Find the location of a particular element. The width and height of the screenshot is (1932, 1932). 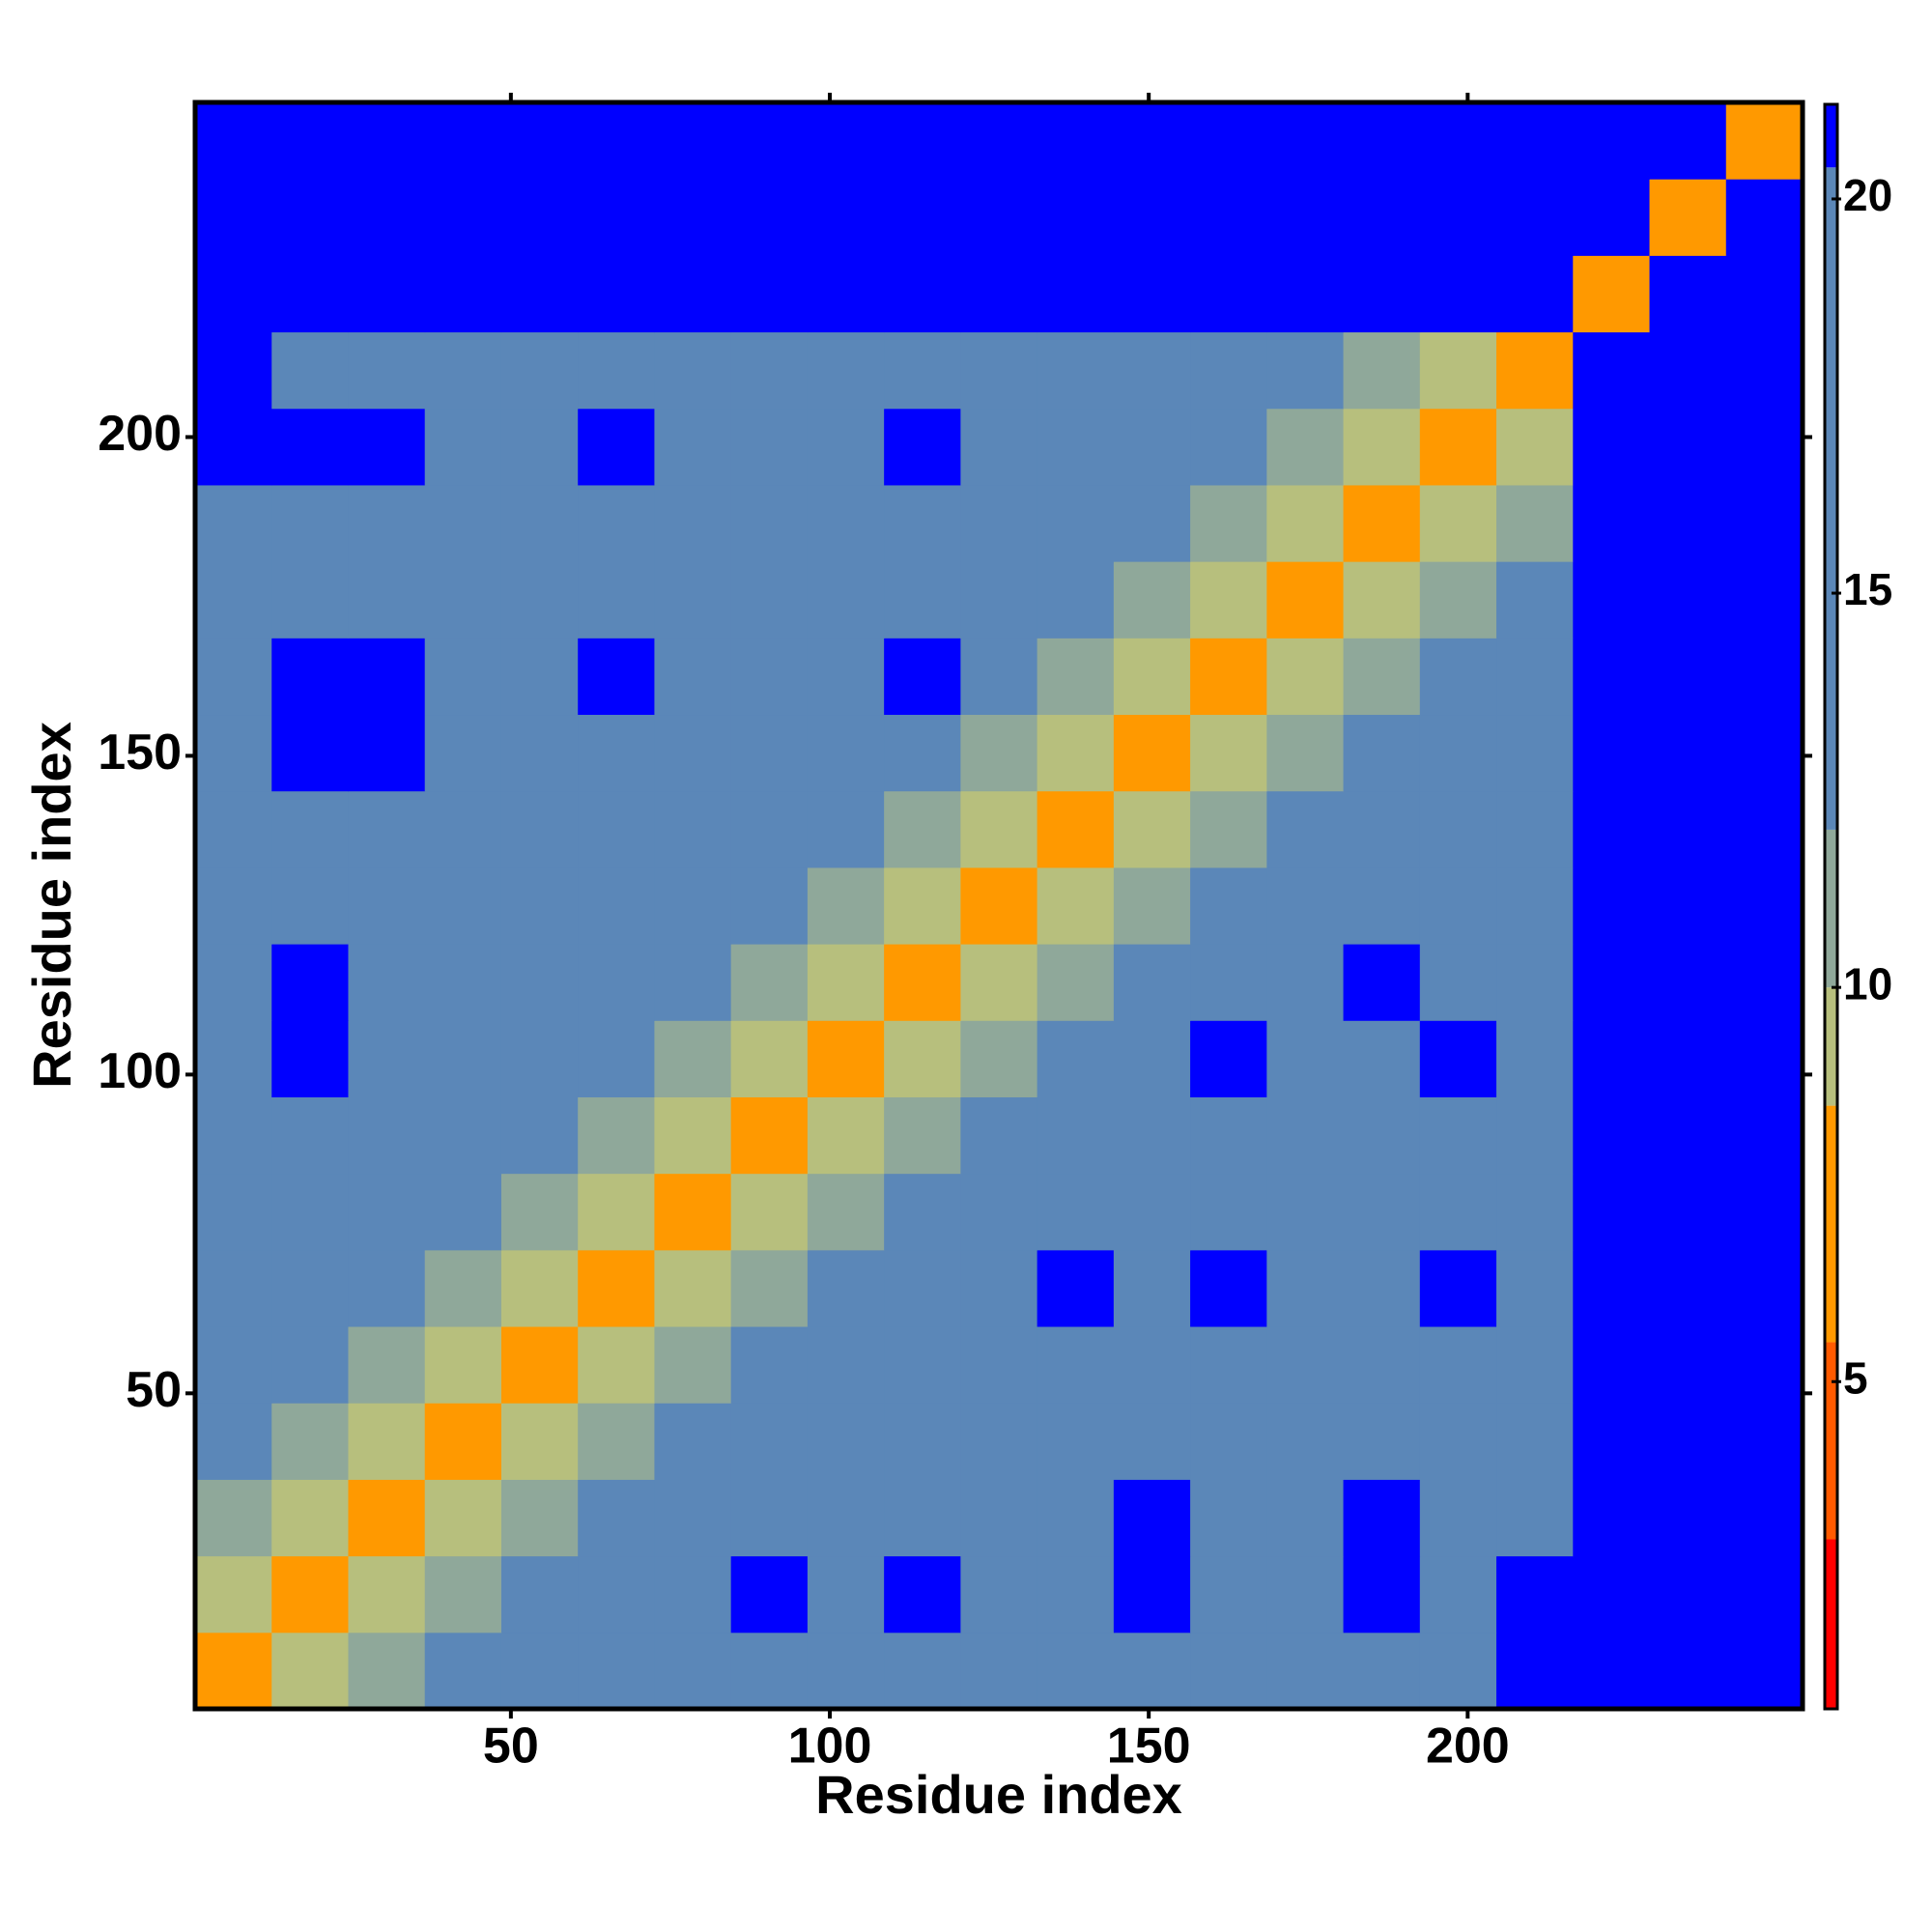

x-tick-label: 50 is located at coordinates (511, 1747).